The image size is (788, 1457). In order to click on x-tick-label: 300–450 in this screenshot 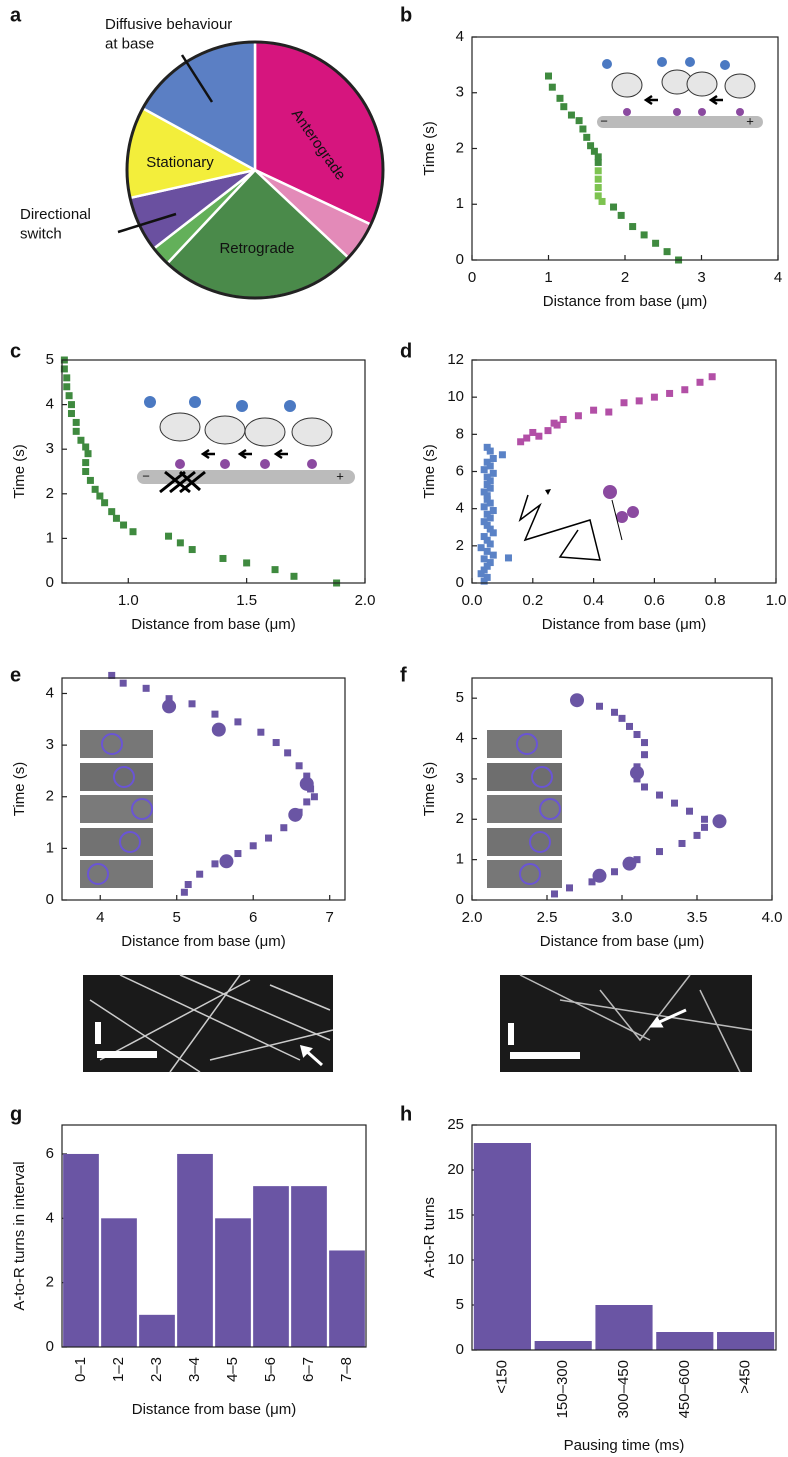, I will do `click(623, 1389)`.